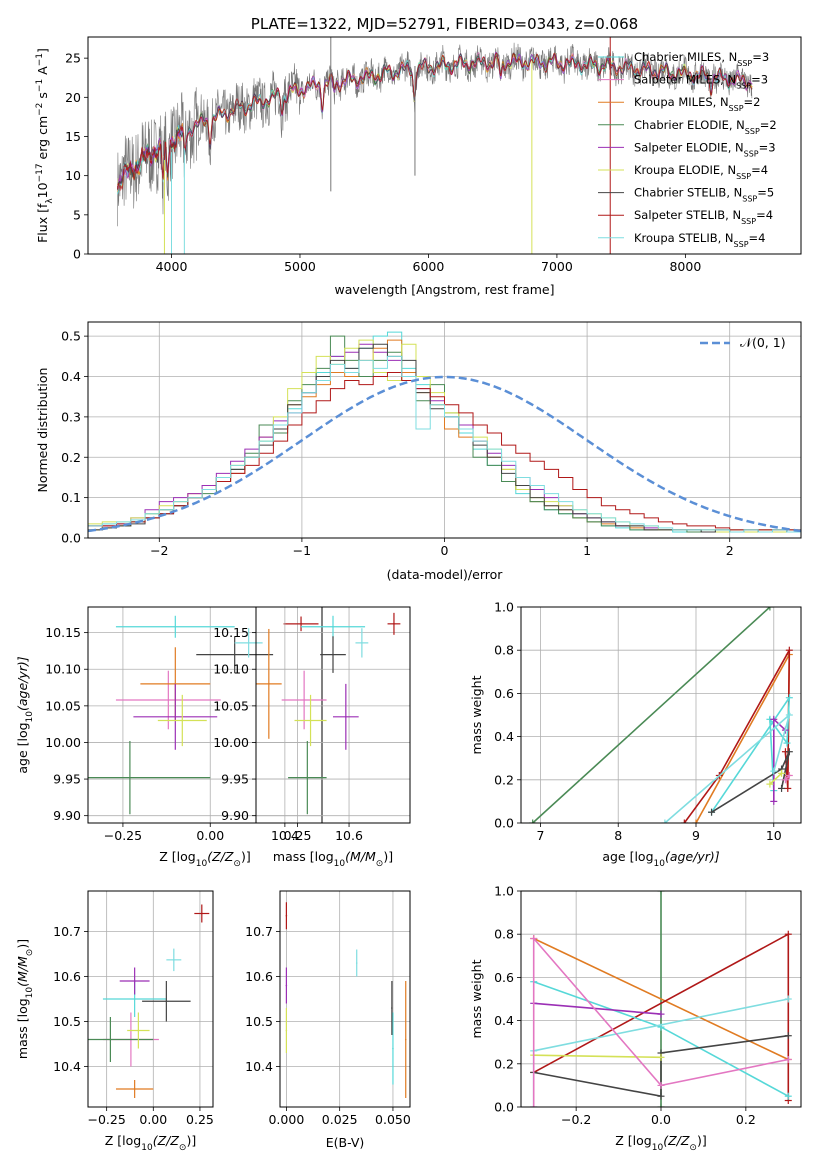 This screenshot has width=819, height=1170. Describe the element at coordinates (393, 1119) in the screenshot. I see `x-tick-label: 0.050` at that location.